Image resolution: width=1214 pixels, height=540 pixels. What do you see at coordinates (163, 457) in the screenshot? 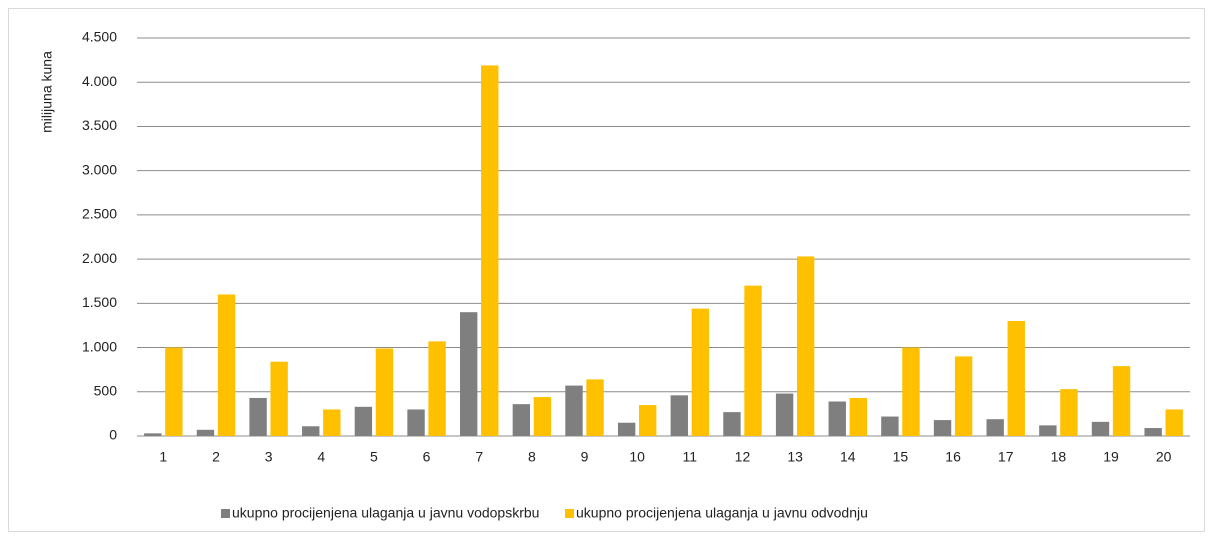
I see `x-tick-label: 1` at bounding box center [163, 457].